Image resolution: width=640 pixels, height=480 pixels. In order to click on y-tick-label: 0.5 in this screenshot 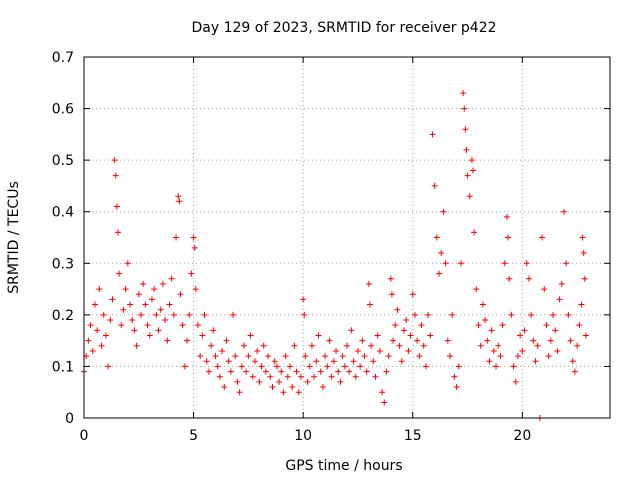, I will do `click(63, 161)`.